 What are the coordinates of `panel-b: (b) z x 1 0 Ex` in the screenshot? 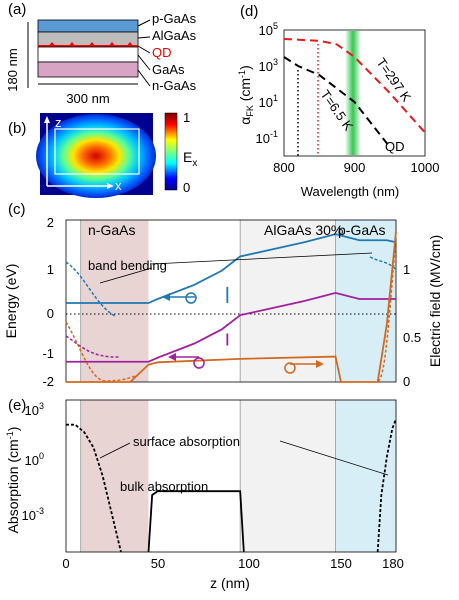 It's located at (102, 154).